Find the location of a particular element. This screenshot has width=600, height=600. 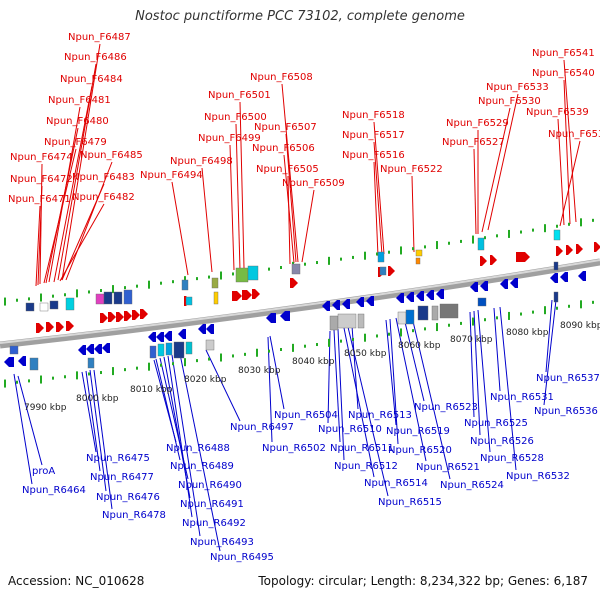

reverse-gene-label-npun_r6523: Npun_R6523 is located at coordinates (446, 407).